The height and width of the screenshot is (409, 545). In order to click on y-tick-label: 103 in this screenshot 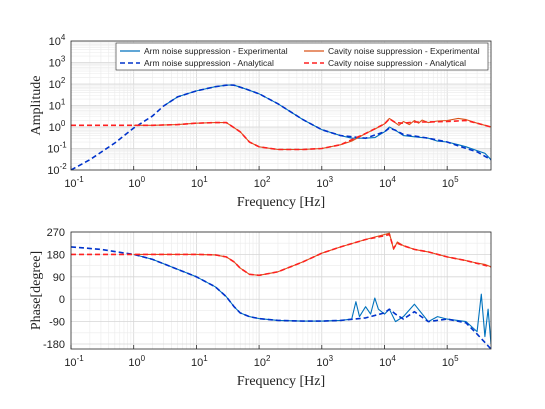, I will do `click(57, 62)`.